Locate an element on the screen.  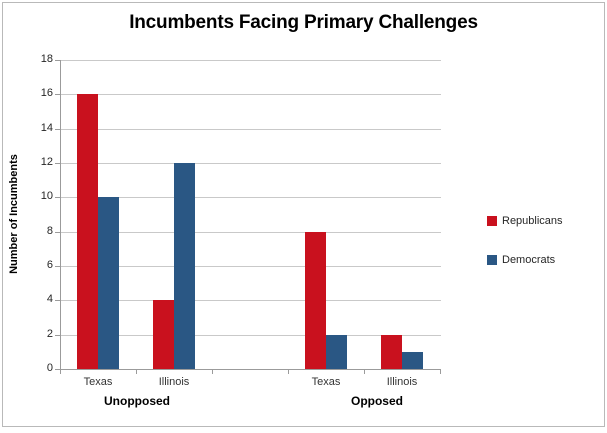
legend-label: Republicans is located at coordinates (532, 220).